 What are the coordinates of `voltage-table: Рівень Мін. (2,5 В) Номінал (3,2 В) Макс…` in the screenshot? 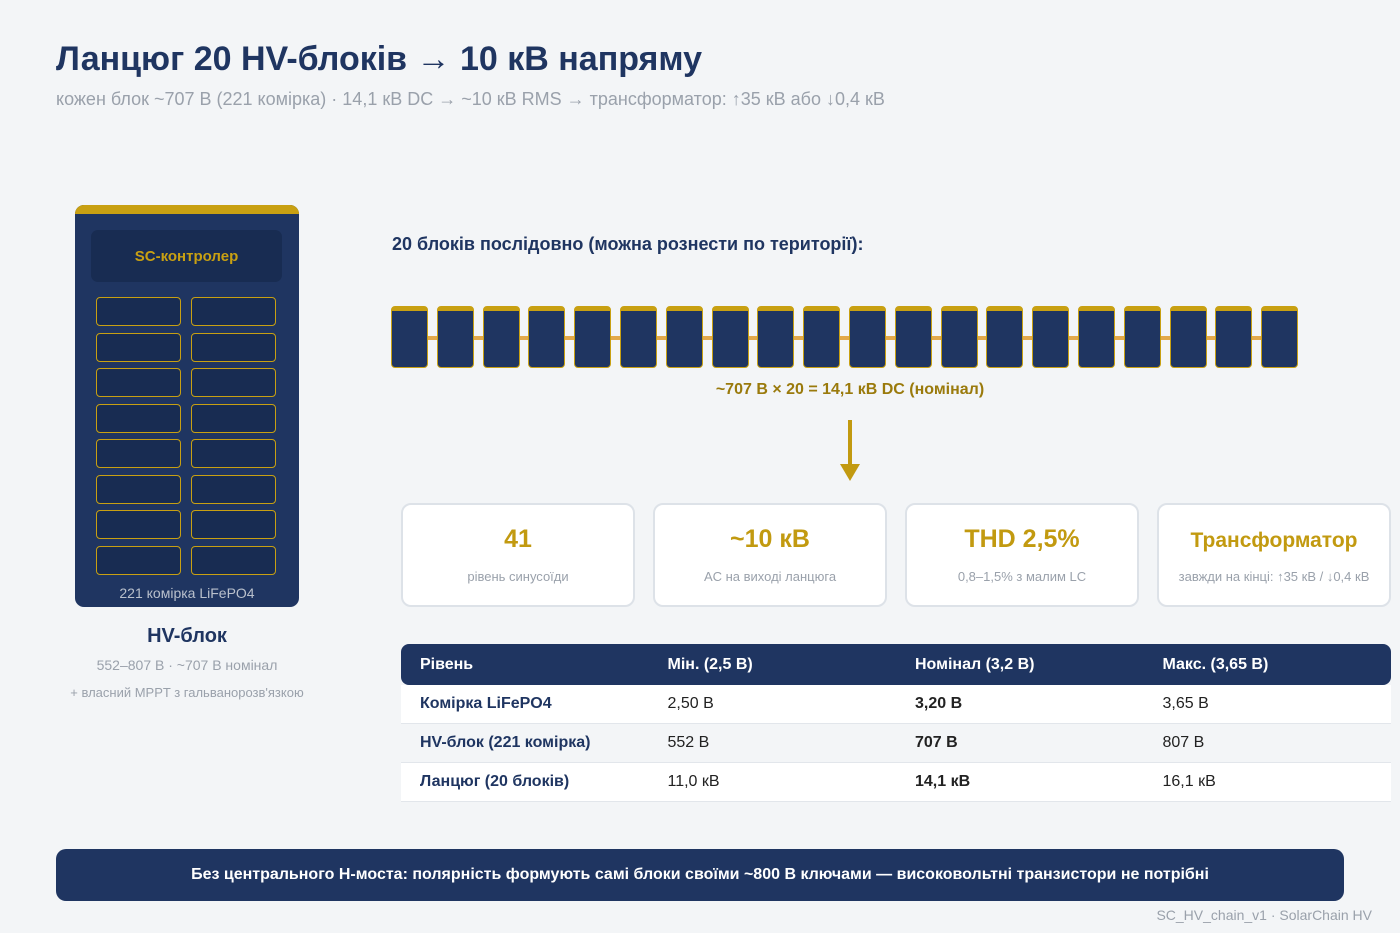 It's located at (896, 723).